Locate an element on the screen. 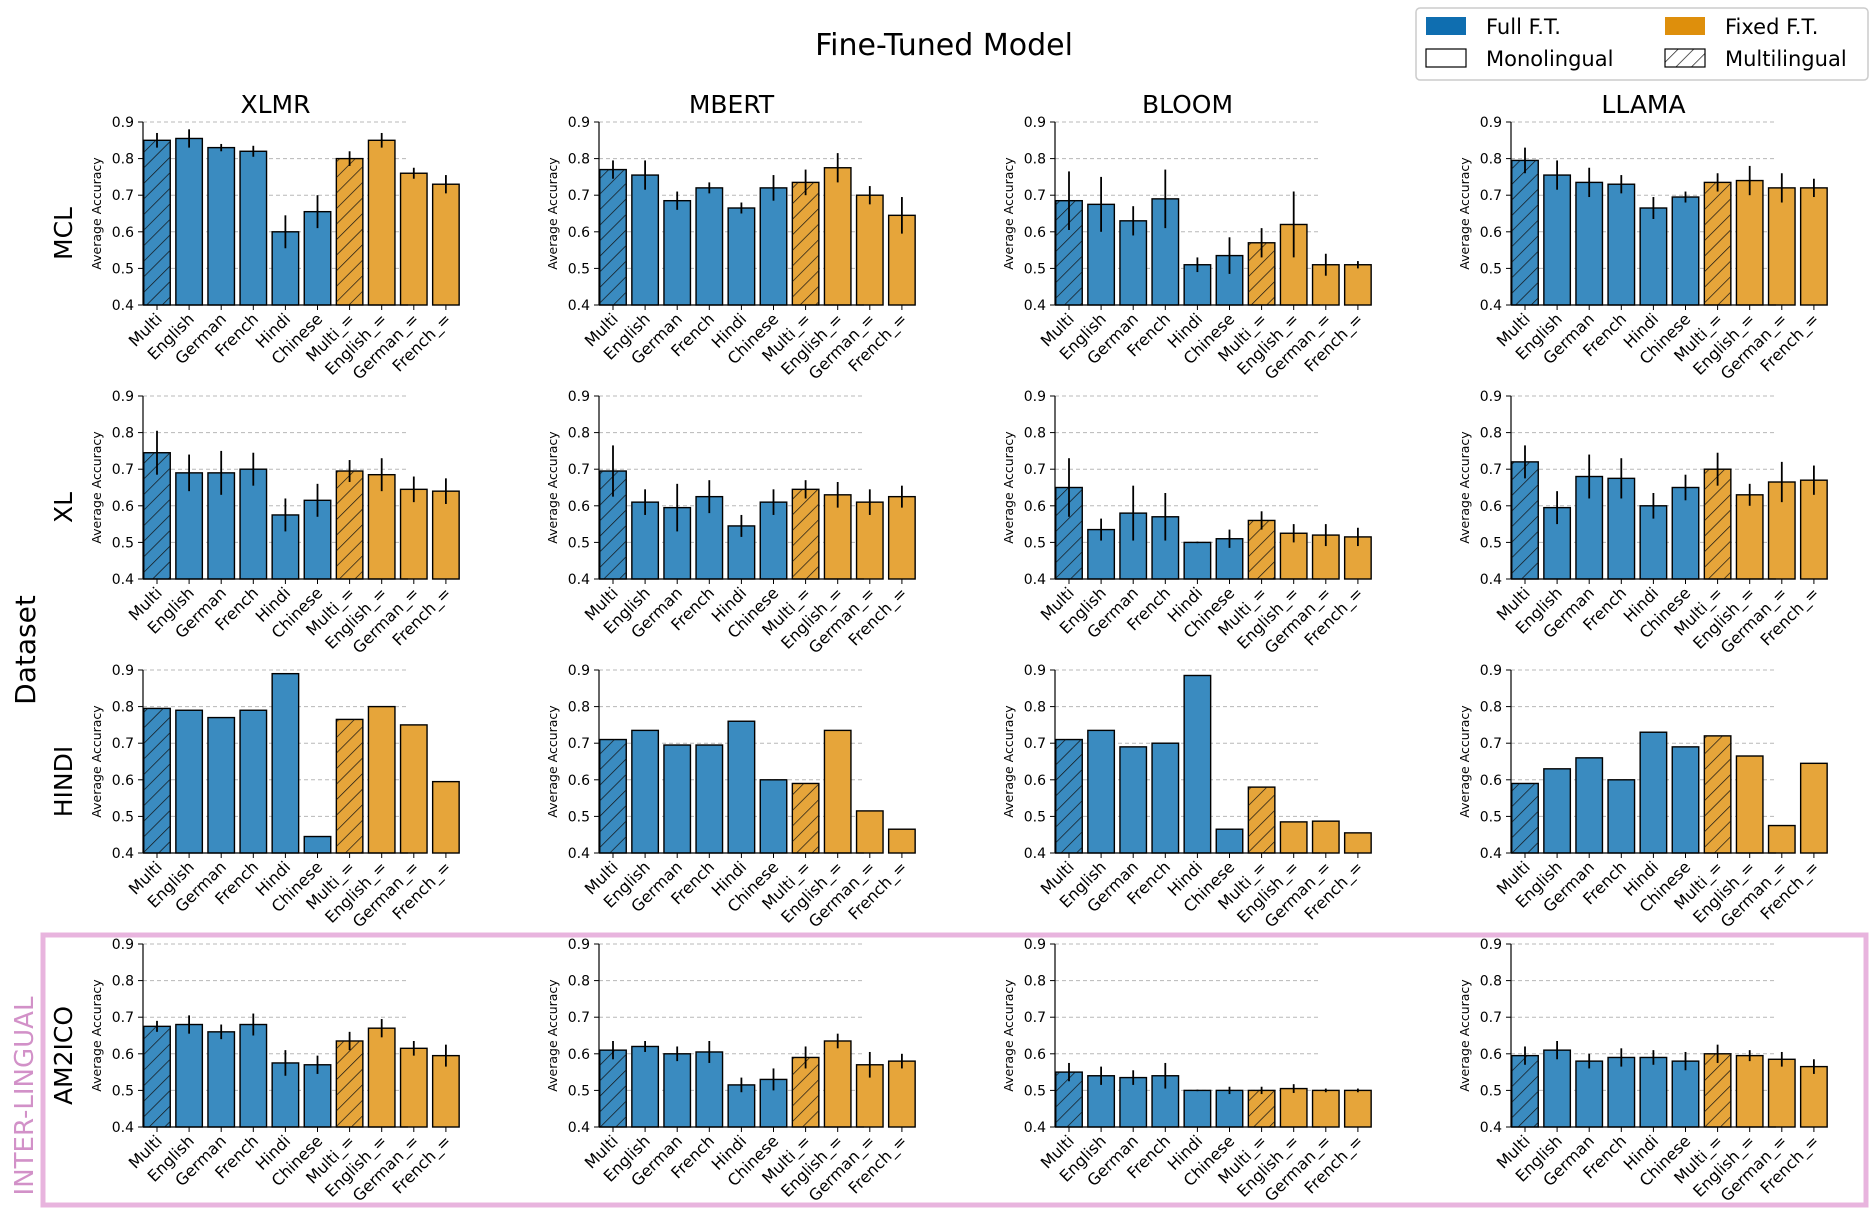  figure-title: Fine-Tuned Model is located at coordinates (944, 45).